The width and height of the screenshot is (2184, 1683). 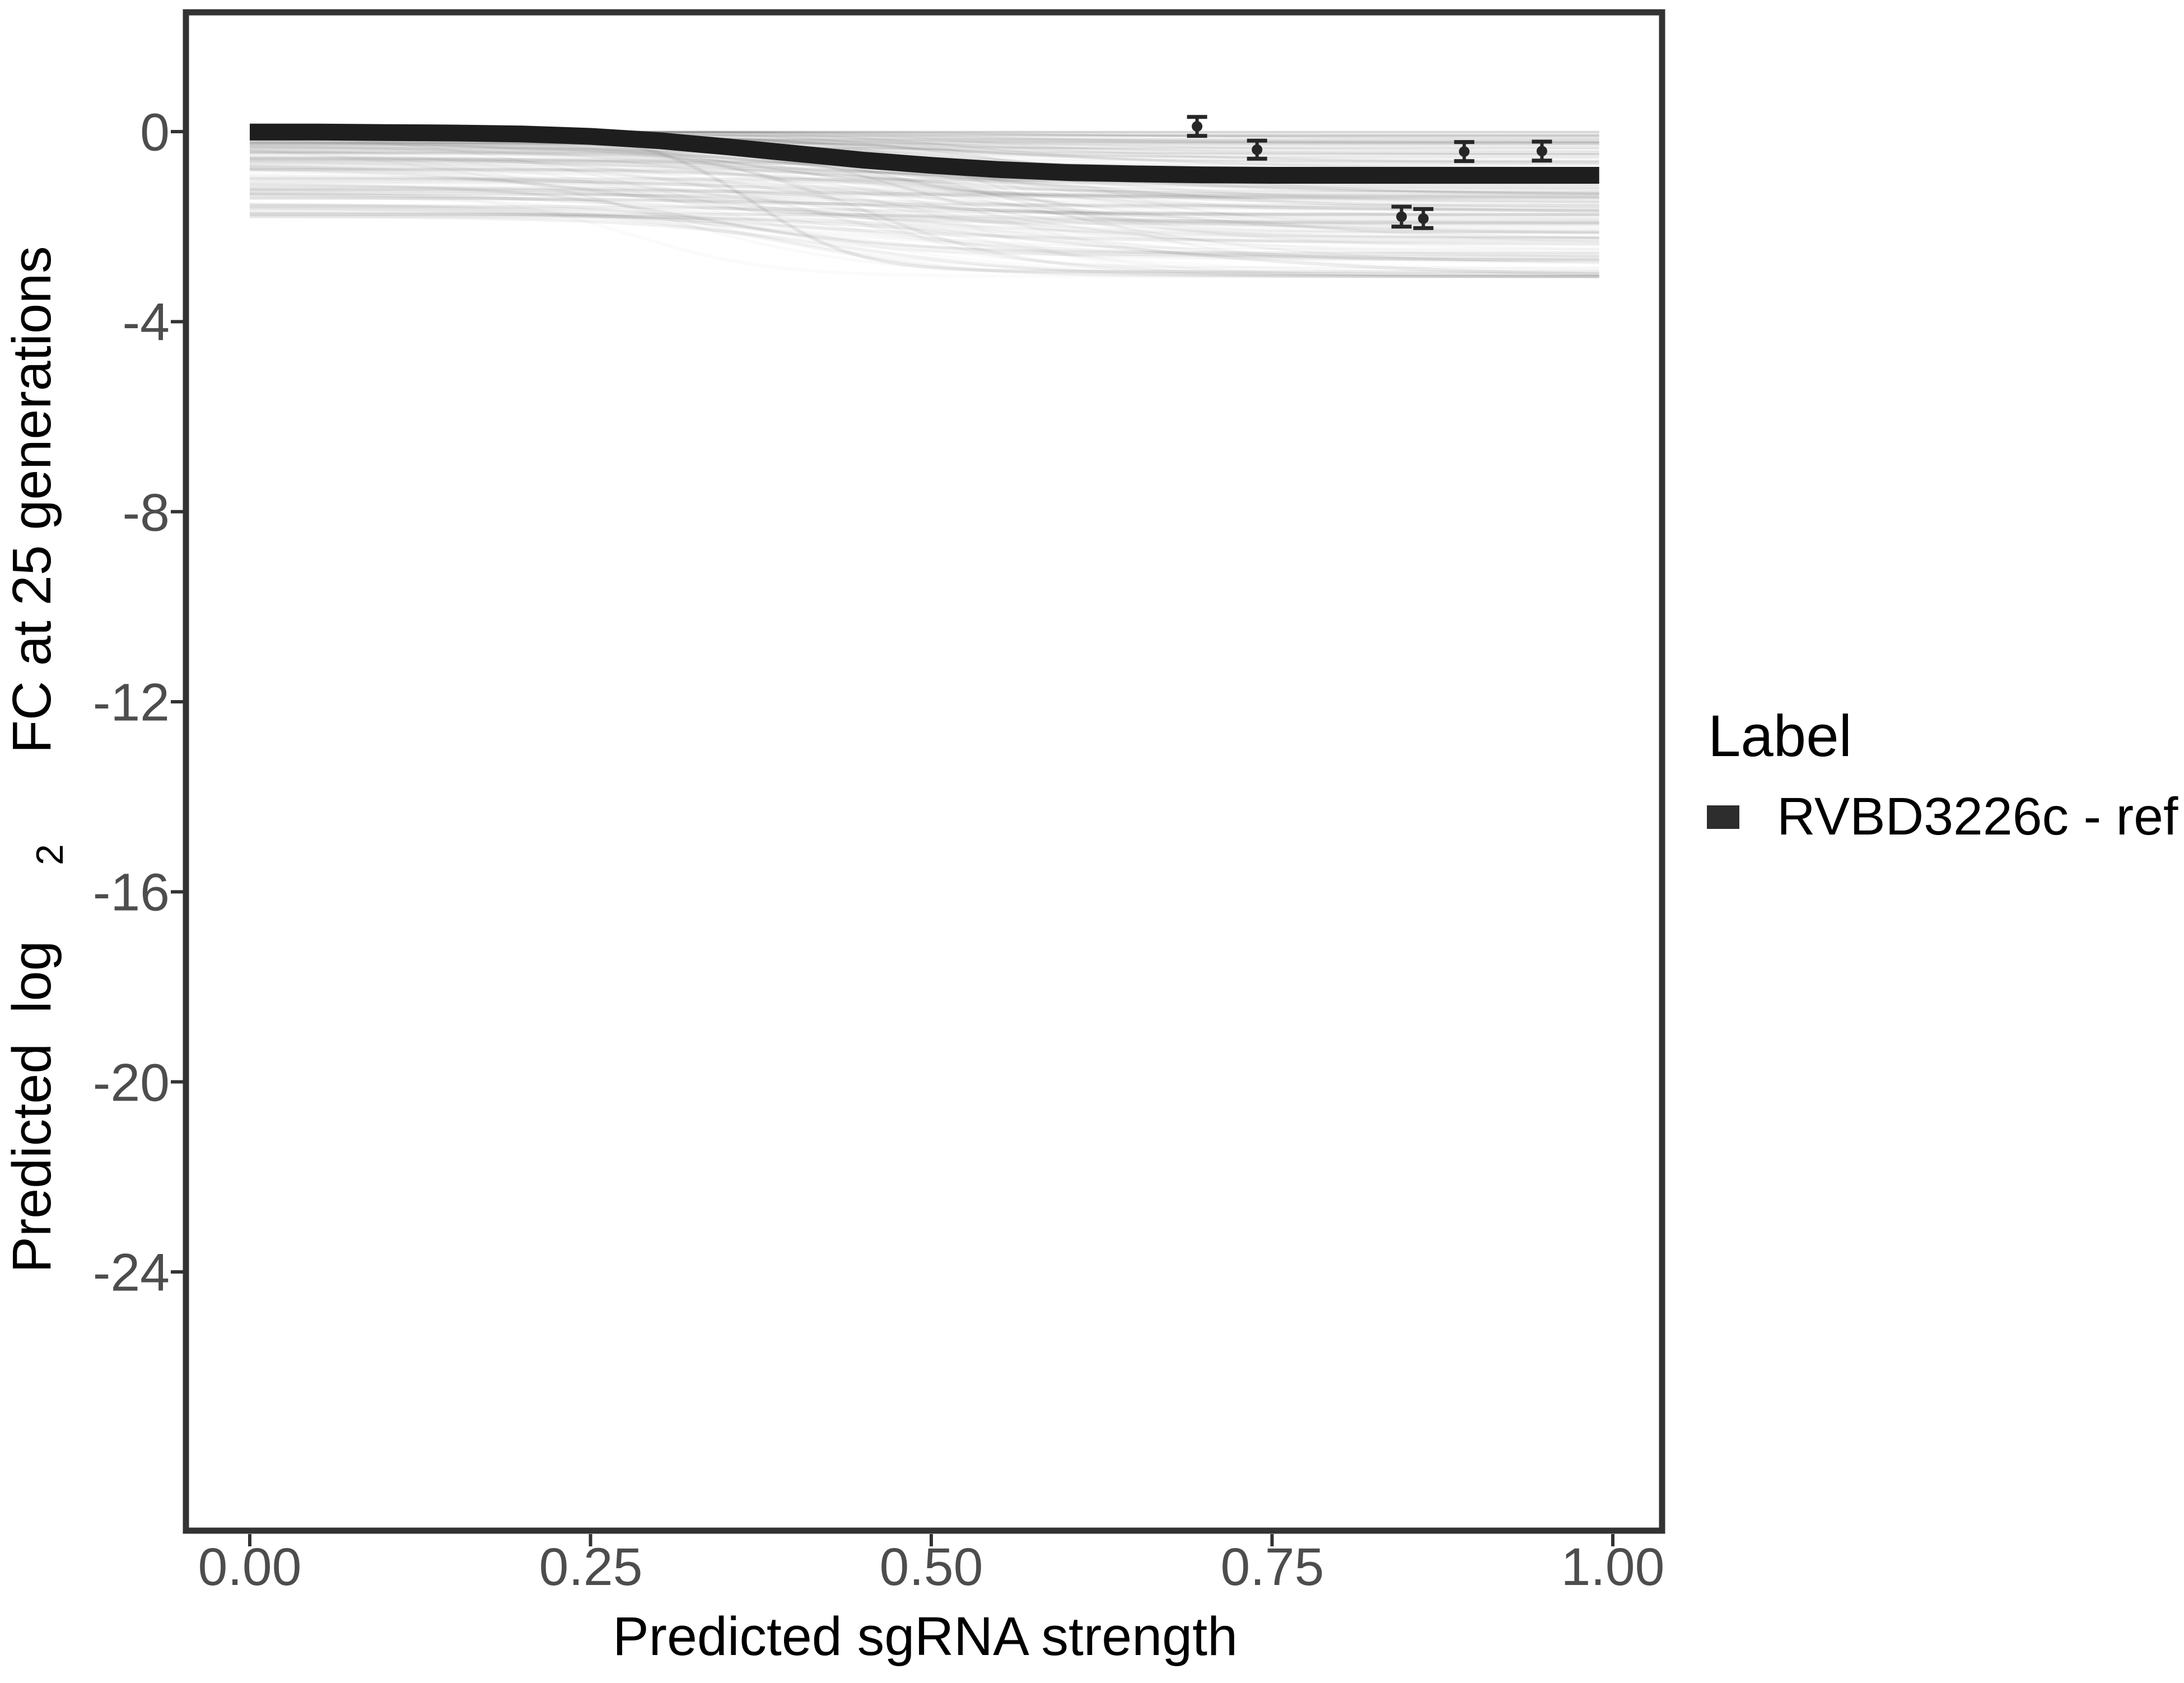 What do you see at coordinates (32, 1107) in the screenshot?
I see `y-axis-title-pre: Predicted log` at bounding box center [32, 1107].